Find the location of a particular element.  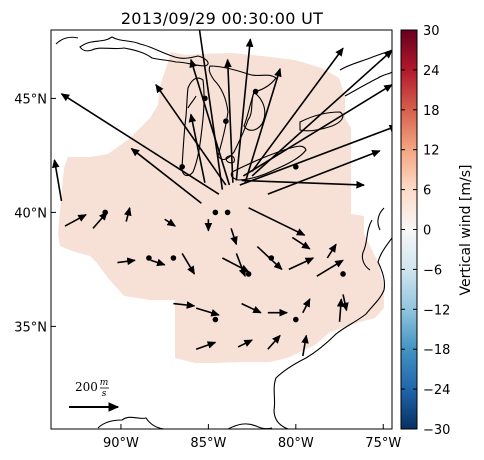

x-tick-label: 75°W is located at coordinates (383, 443).